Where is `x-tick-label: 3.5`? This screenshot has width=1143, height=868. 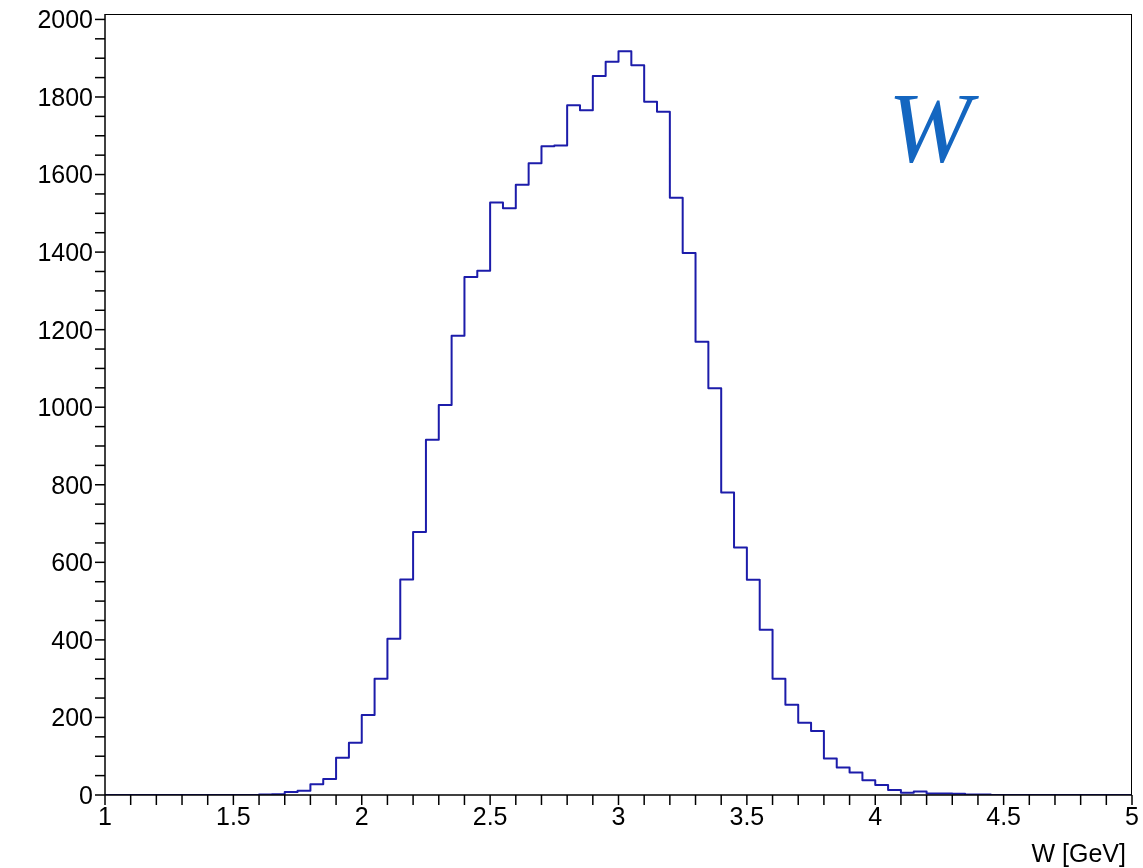 x-tick-label: 3.5 is located at coordinates (747, 815).